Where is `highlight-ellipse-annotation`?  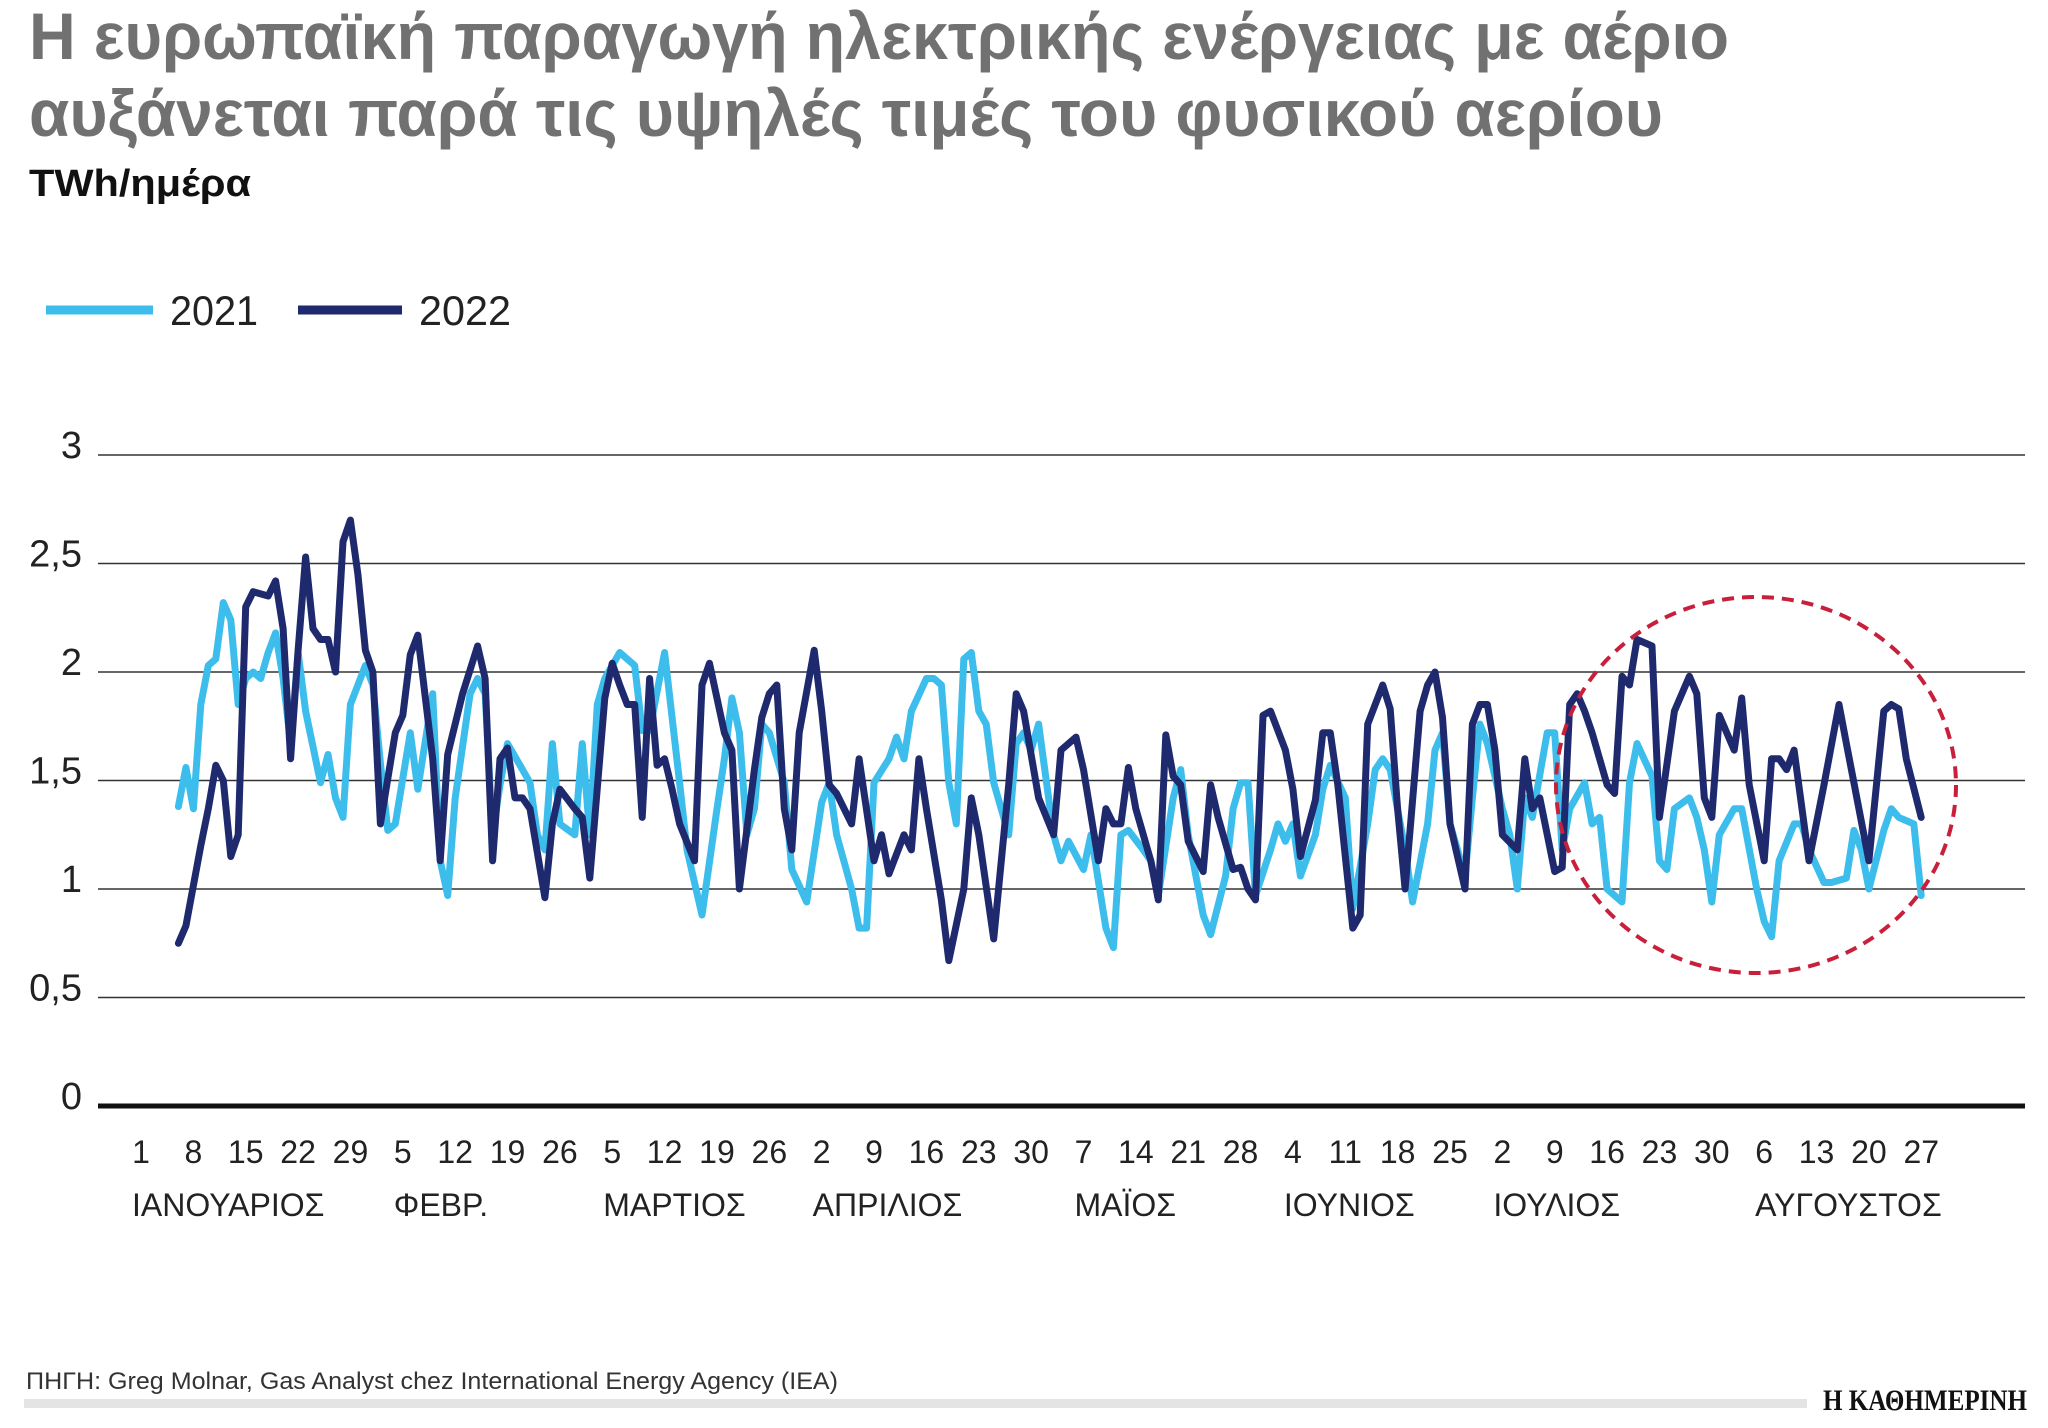 highlight-ellipse-annotation is located at coordinates (1756, 785).